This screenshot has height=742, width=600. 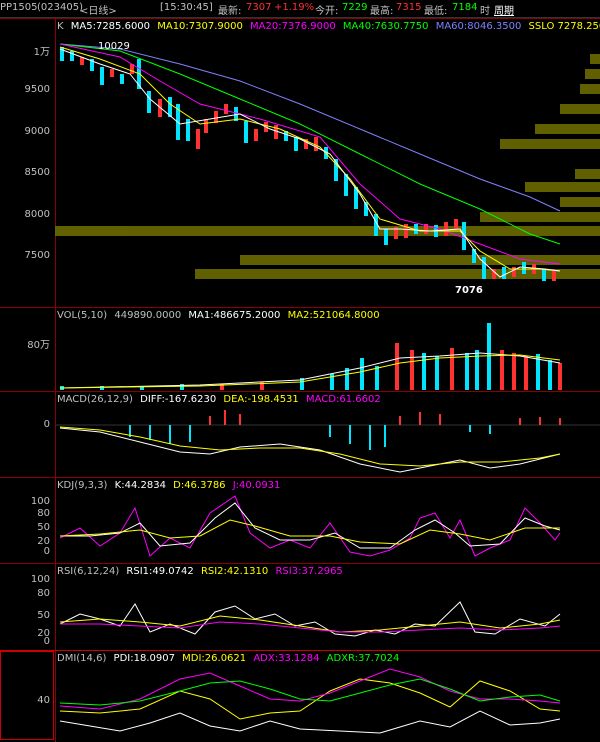 I want to click on rsi-y-80: 80, so click(x=43, y=593).